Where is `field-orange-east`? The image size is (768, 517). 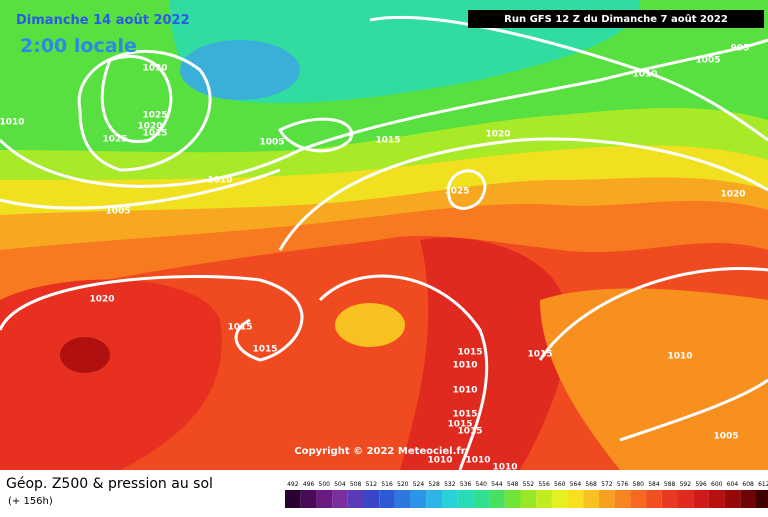
field-orange-east is located at coordinates (654, 379).